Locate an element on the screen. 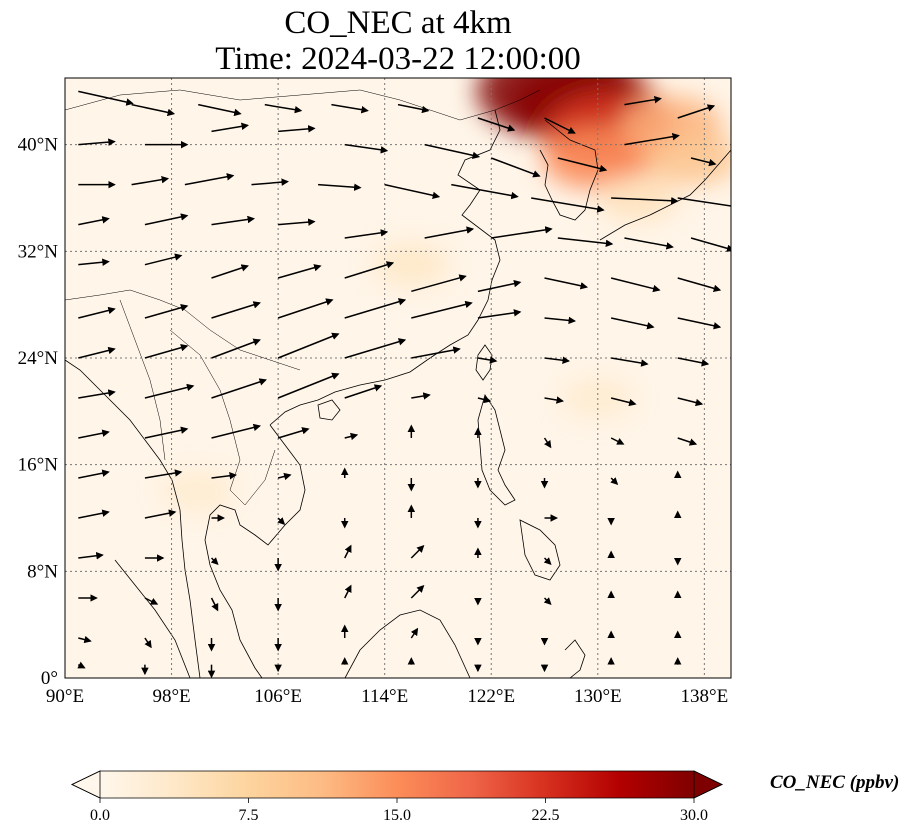  coastline-korea is located at coordinates (569, 170).